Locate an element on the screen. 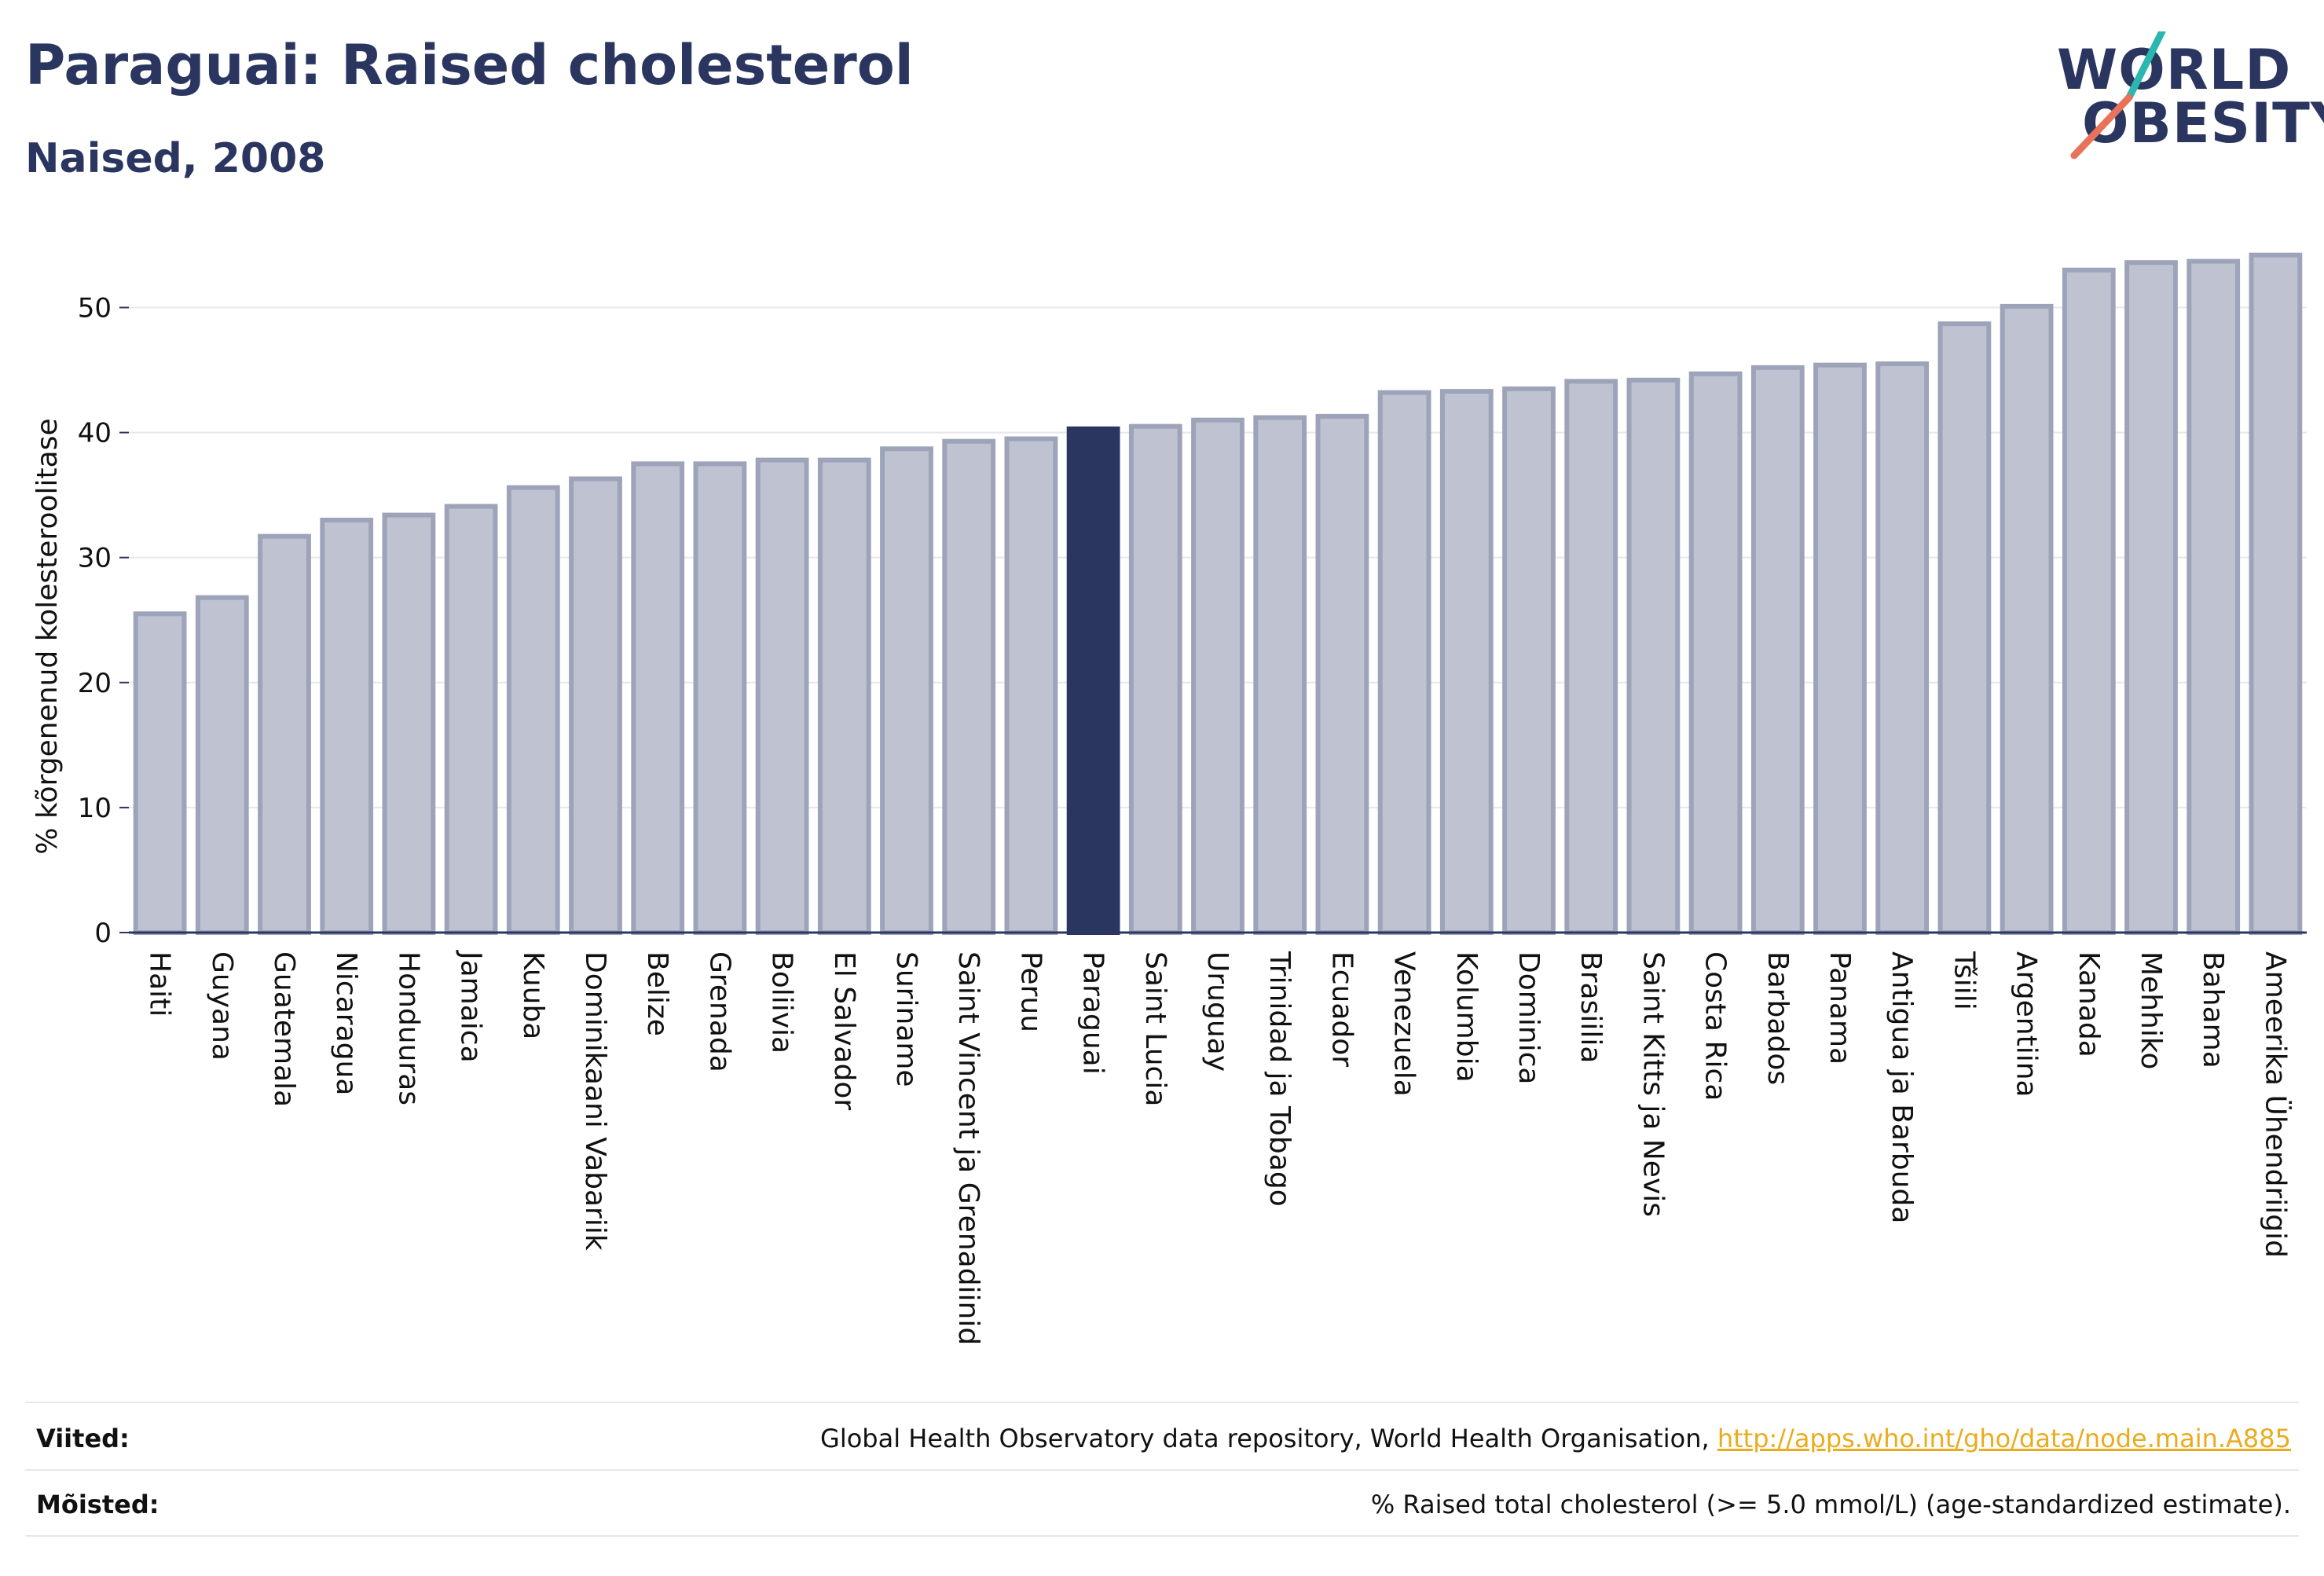 The height and width of the screenshot is (1576, 2324). bar-argentiina is located at coordinates (2027, 619).